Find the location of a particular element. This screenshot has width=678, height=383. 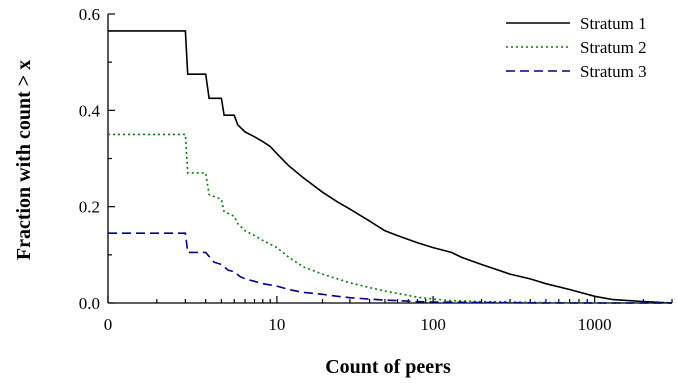

legend-label-stratum-1: Stratum 1 is located at coordinates (613, 23).